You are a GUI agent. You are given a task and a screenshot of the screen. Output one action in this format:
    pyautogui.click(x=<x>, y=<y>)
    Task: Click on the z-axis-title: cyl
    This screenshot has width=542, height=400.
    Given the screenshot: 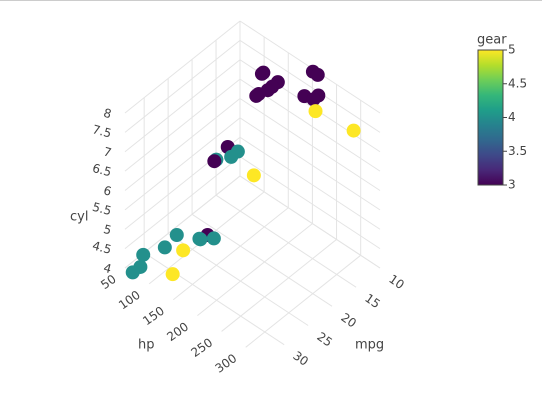 What is the action you would take?
    pyautogui.click(x=79, y=217)
    